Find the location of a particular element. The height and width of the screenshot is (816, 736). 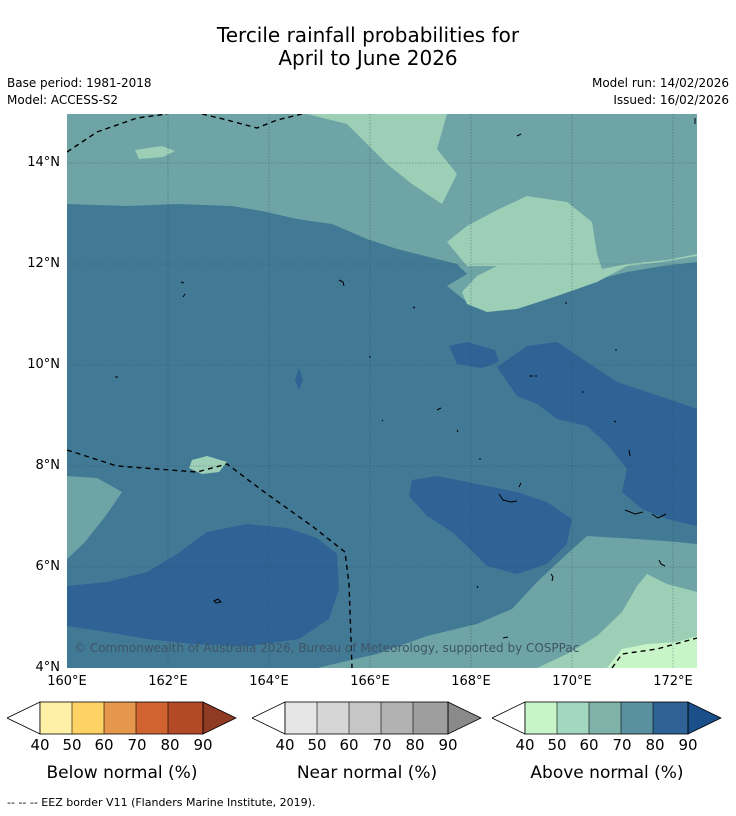

lon-label-166e: 166°E is located at coordinates (370, 681).